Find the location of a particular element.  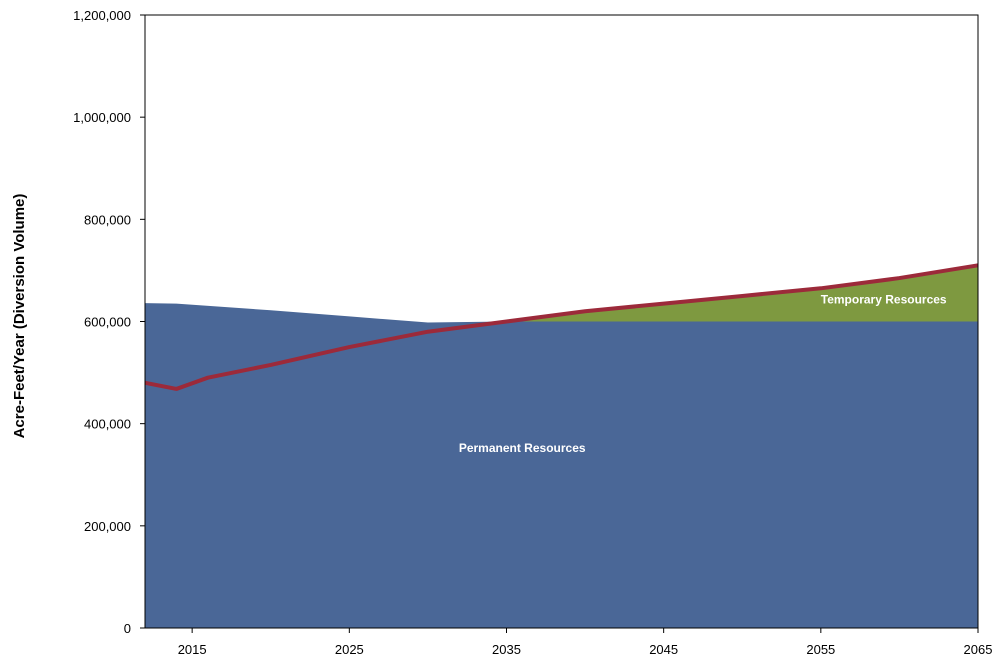

y-tick-label: 400,000 is located at coordinates (107, 424).